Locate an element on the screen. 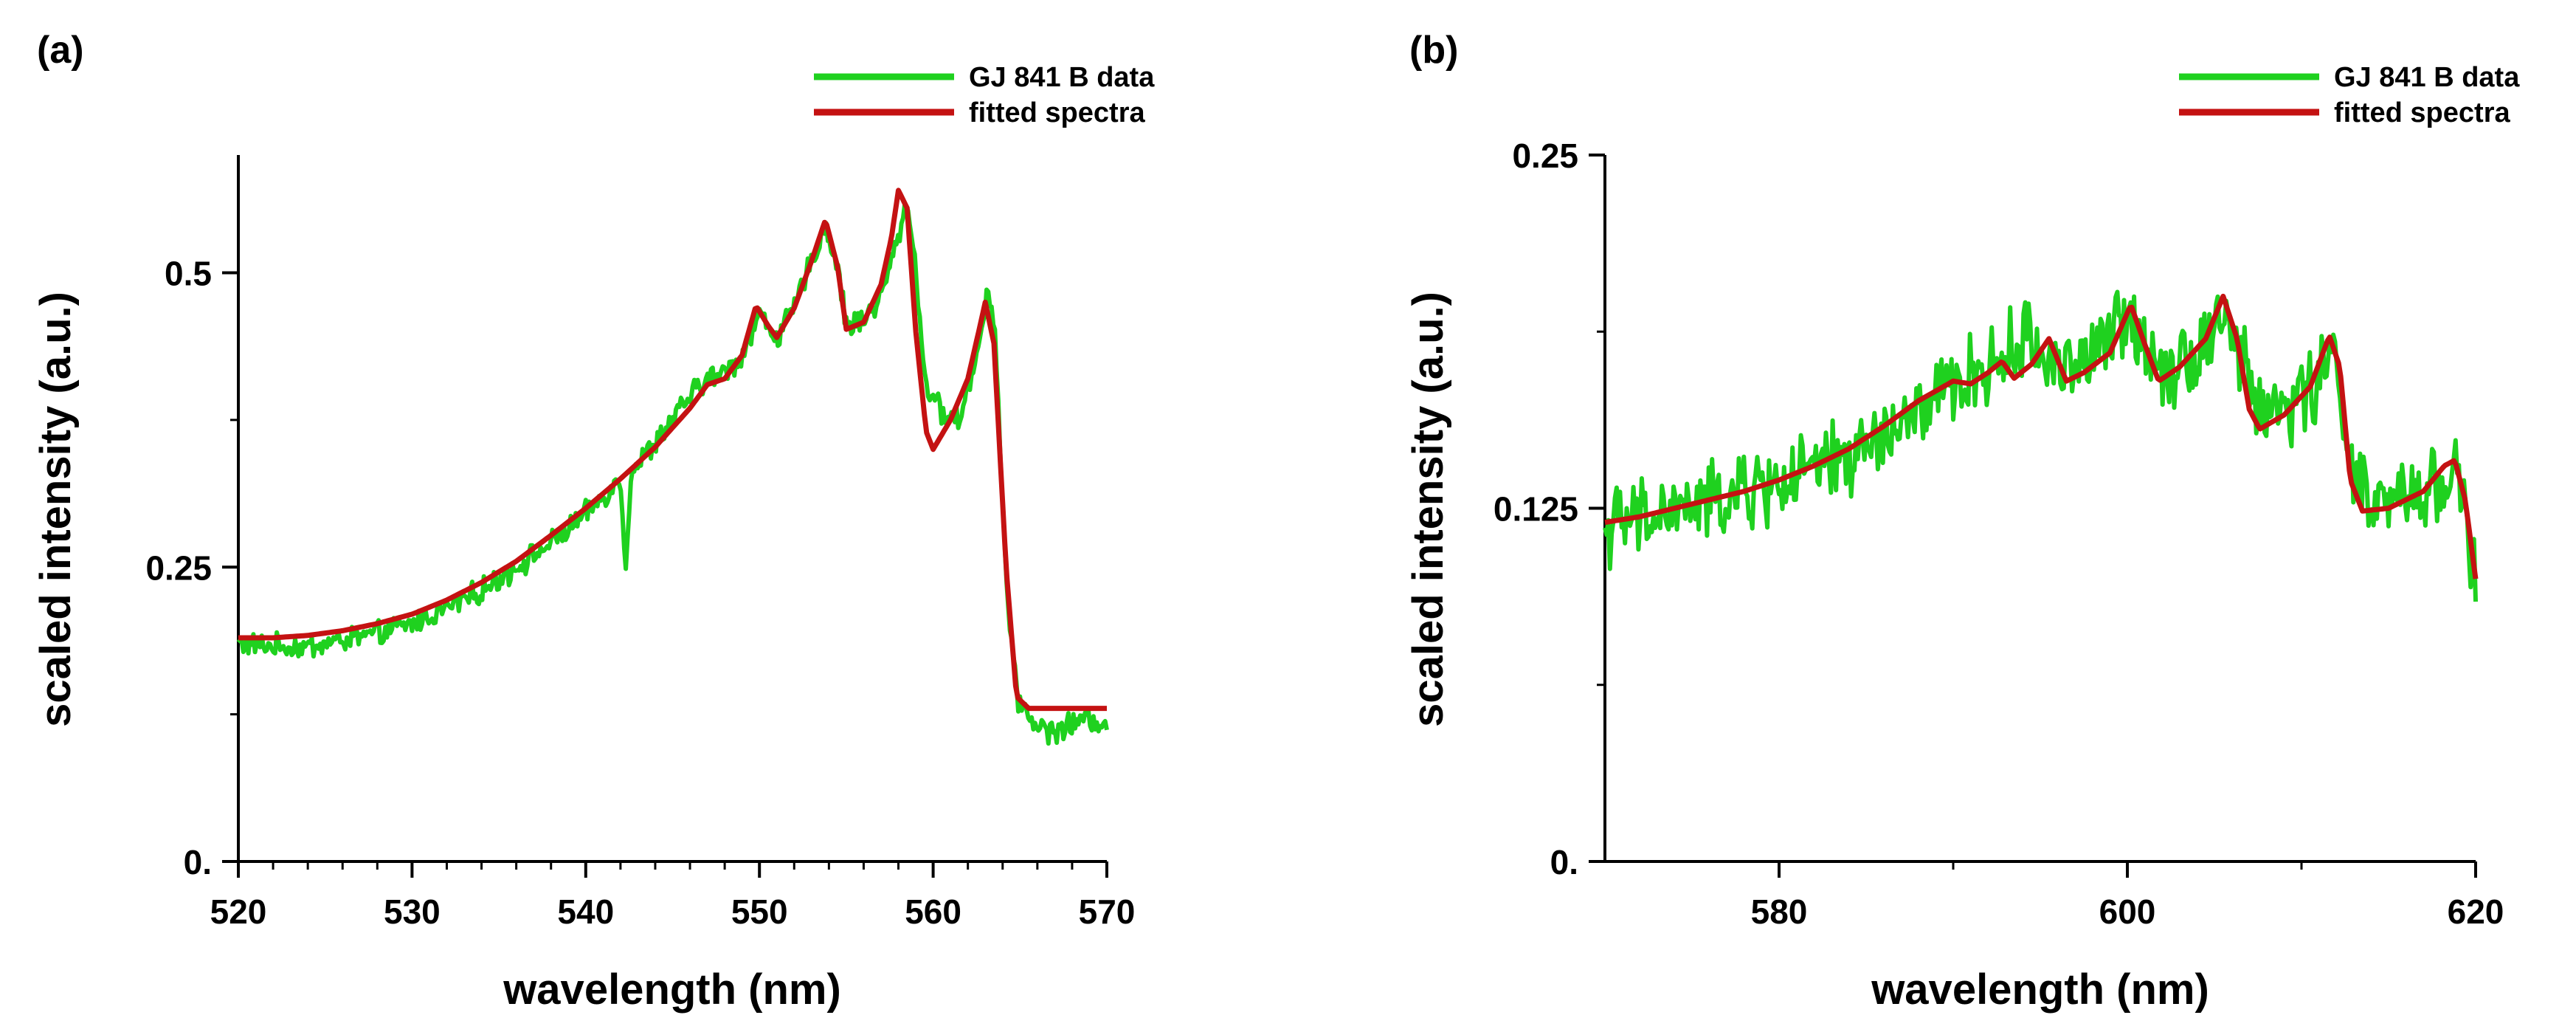 This screenshot has height=1032, width=2576. x-ticks: 520 530 540 550 560 570 is located at coordinates (673, 896).